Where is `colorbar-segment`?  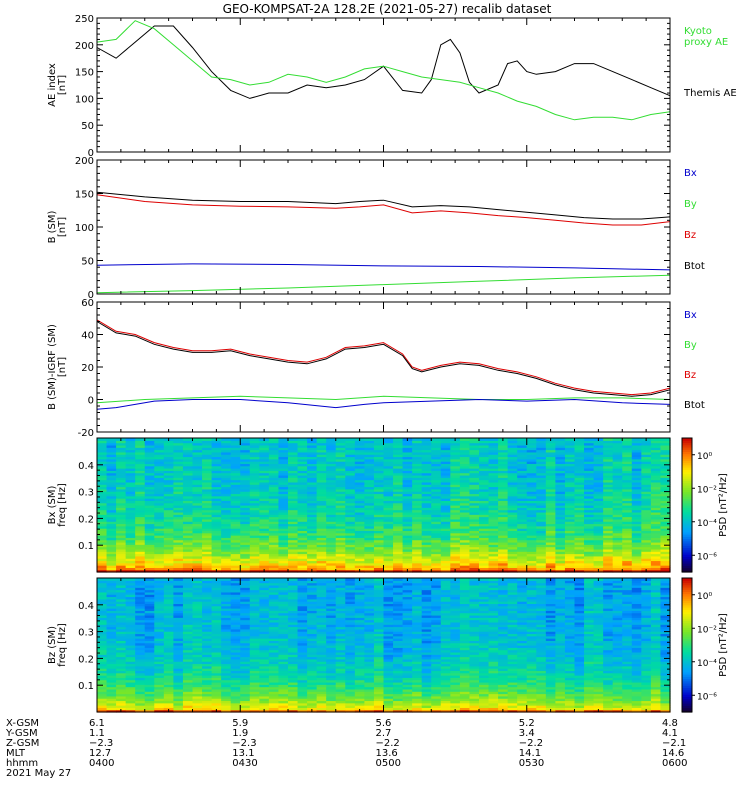 colorbar-segment is located at coordinates (687, 446).